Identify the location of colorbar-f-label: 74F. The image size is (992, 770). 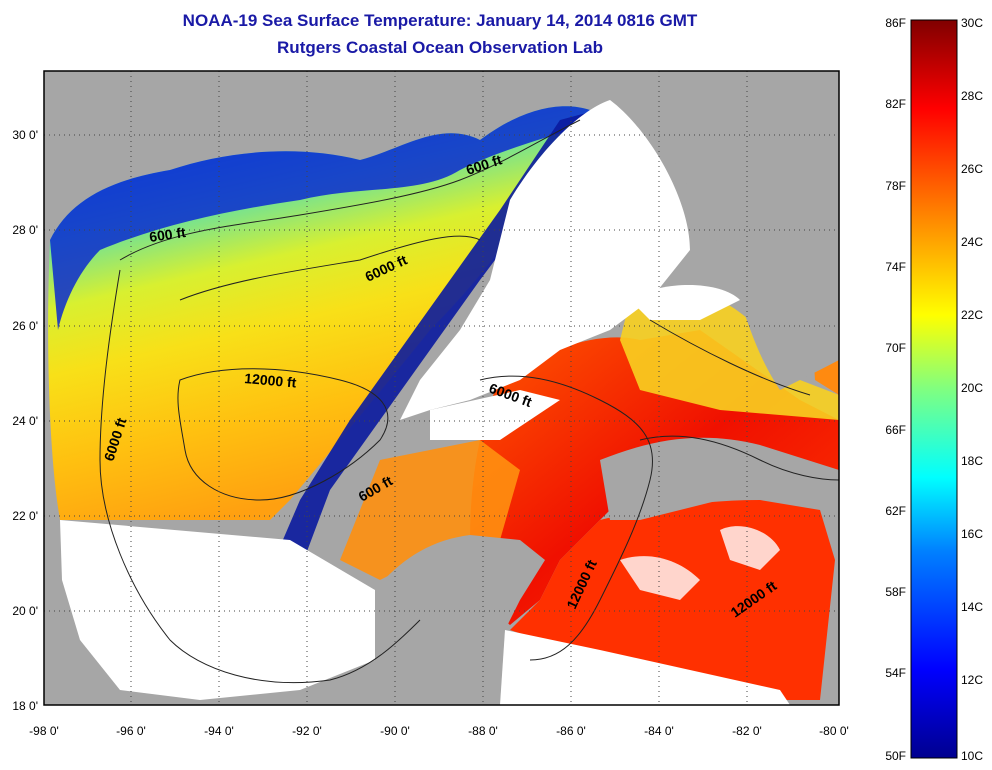
(895, 267).